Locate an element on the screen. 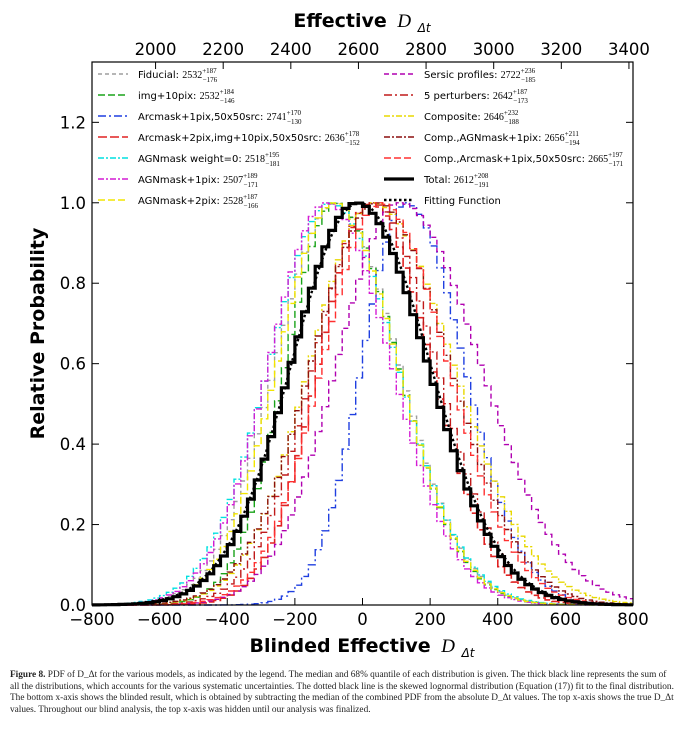 This screenshot has height=736, width=684. bottom-axis-title: Blinded Effective D Δt is located at coordinates (362, 647).